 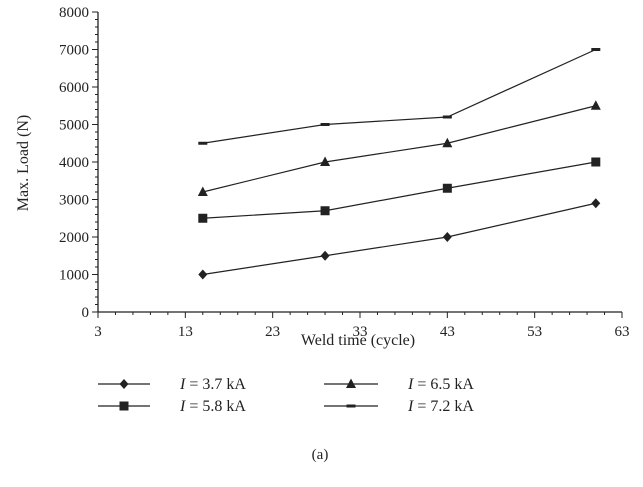 I want to click on y-axis-title: Max. Load (N), so click(x=23, y=163).